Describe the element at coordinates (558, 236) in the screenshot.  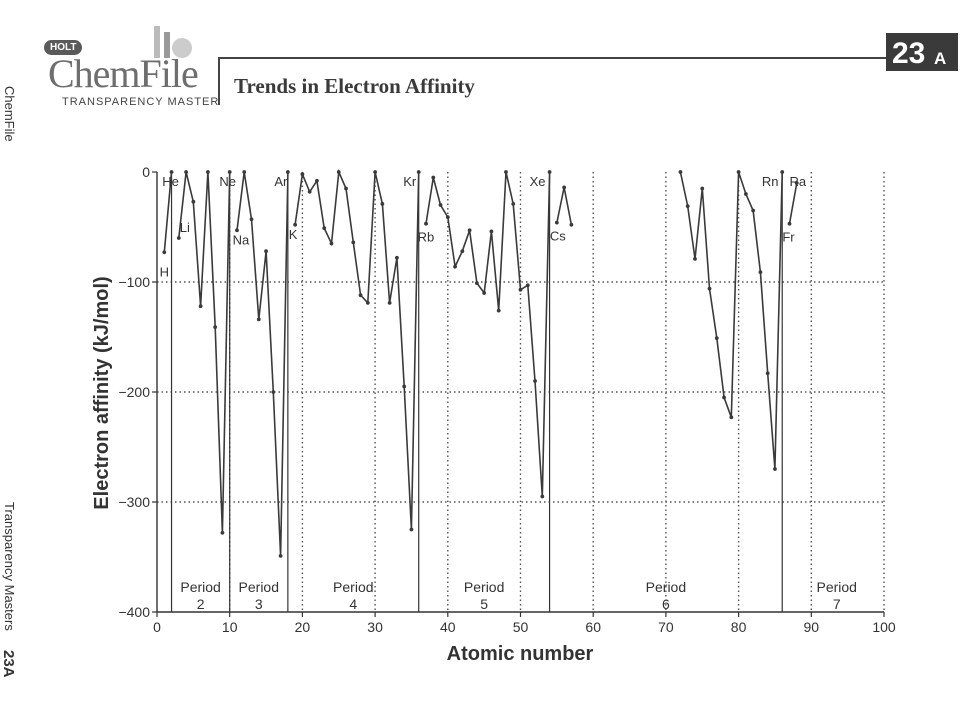
I see `element-label: Cs` at that location.